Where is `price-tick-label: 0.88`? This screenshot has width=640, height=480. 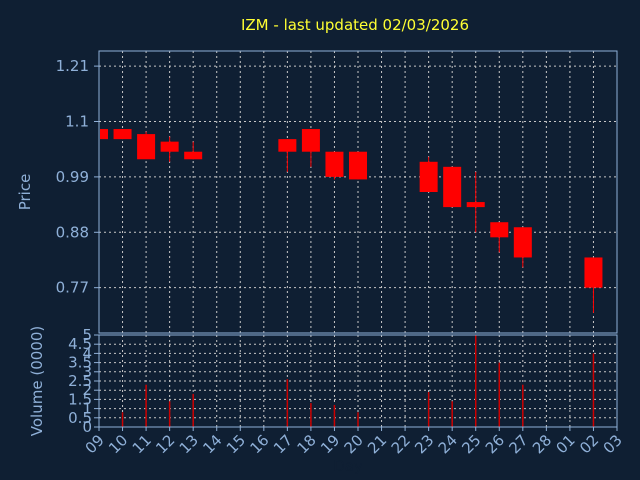
price-tick-label: 0.88 is located at coordinates (72, 232).